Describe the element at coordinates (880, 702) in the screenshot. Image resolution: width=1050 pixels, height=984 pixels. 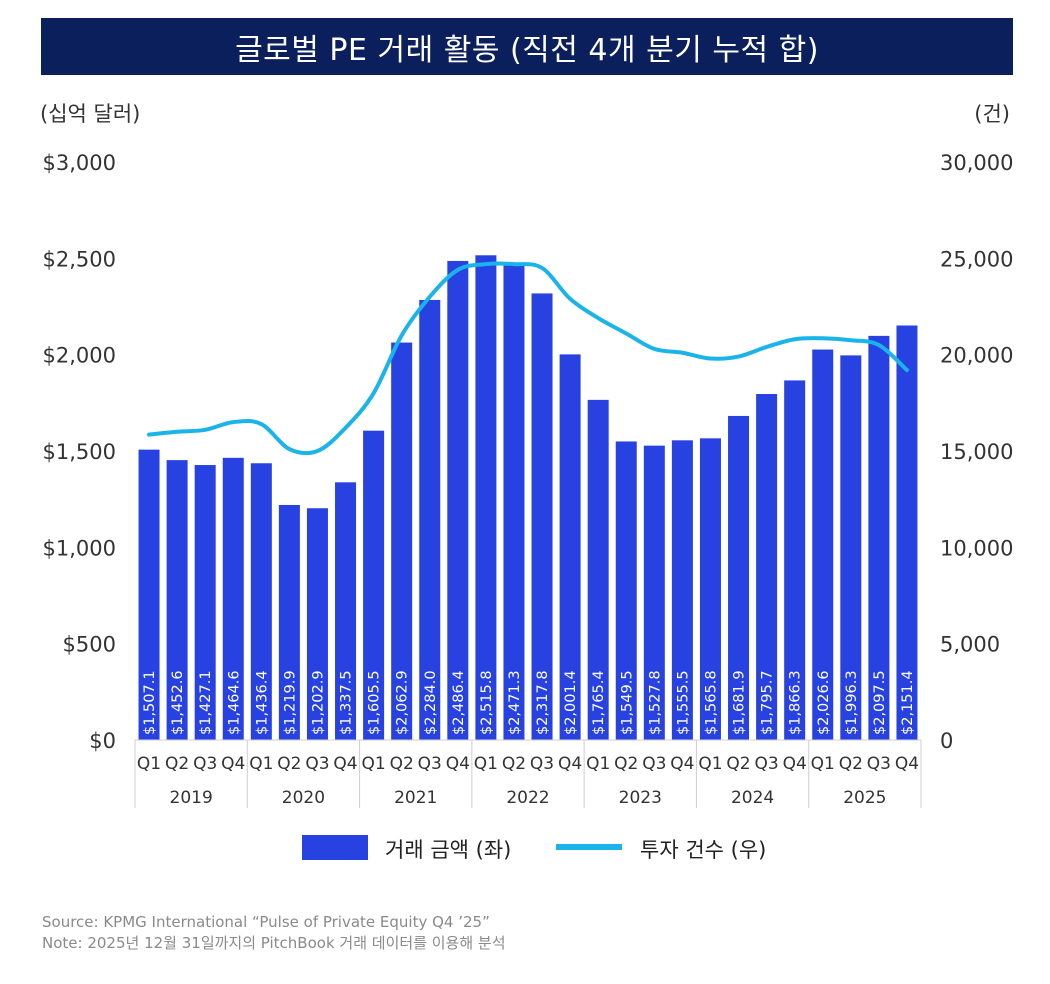
I see `bar-value-label: $2,097.5` at that location.